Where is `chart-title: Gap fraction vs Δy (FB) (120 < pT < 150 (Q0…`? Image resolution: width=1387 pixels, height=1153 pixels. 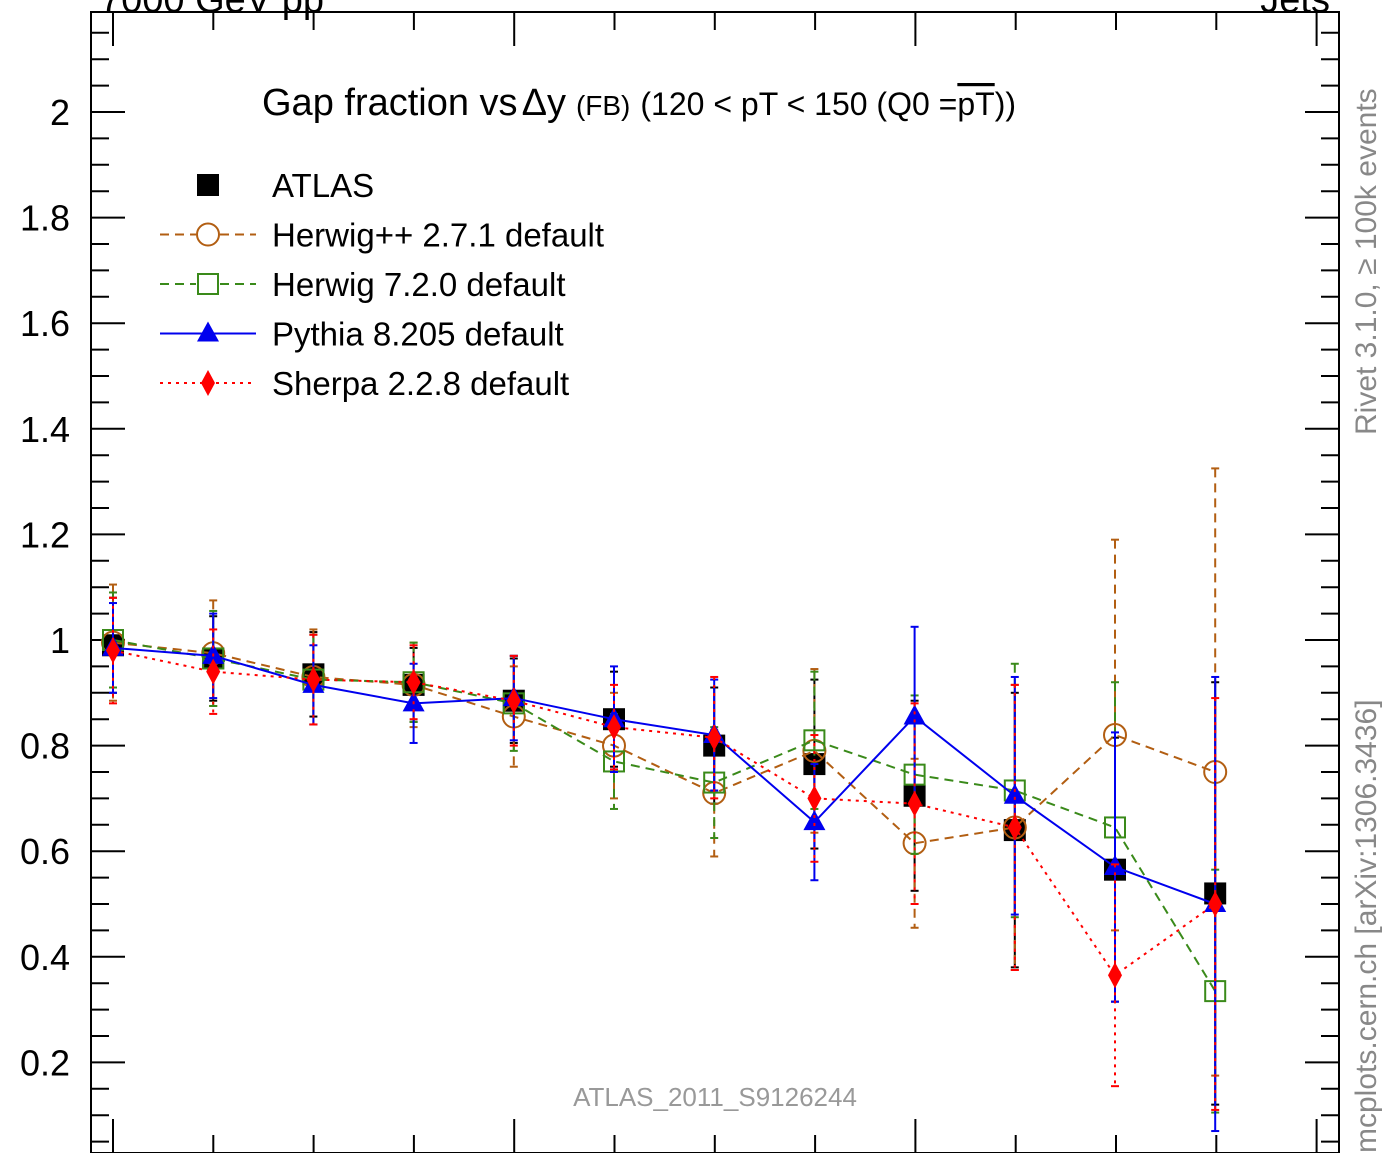 chart-title: Gap fraction vs Δy (FB) (120 < pT < 150 (Q0… is located at coordinates (639, 103).